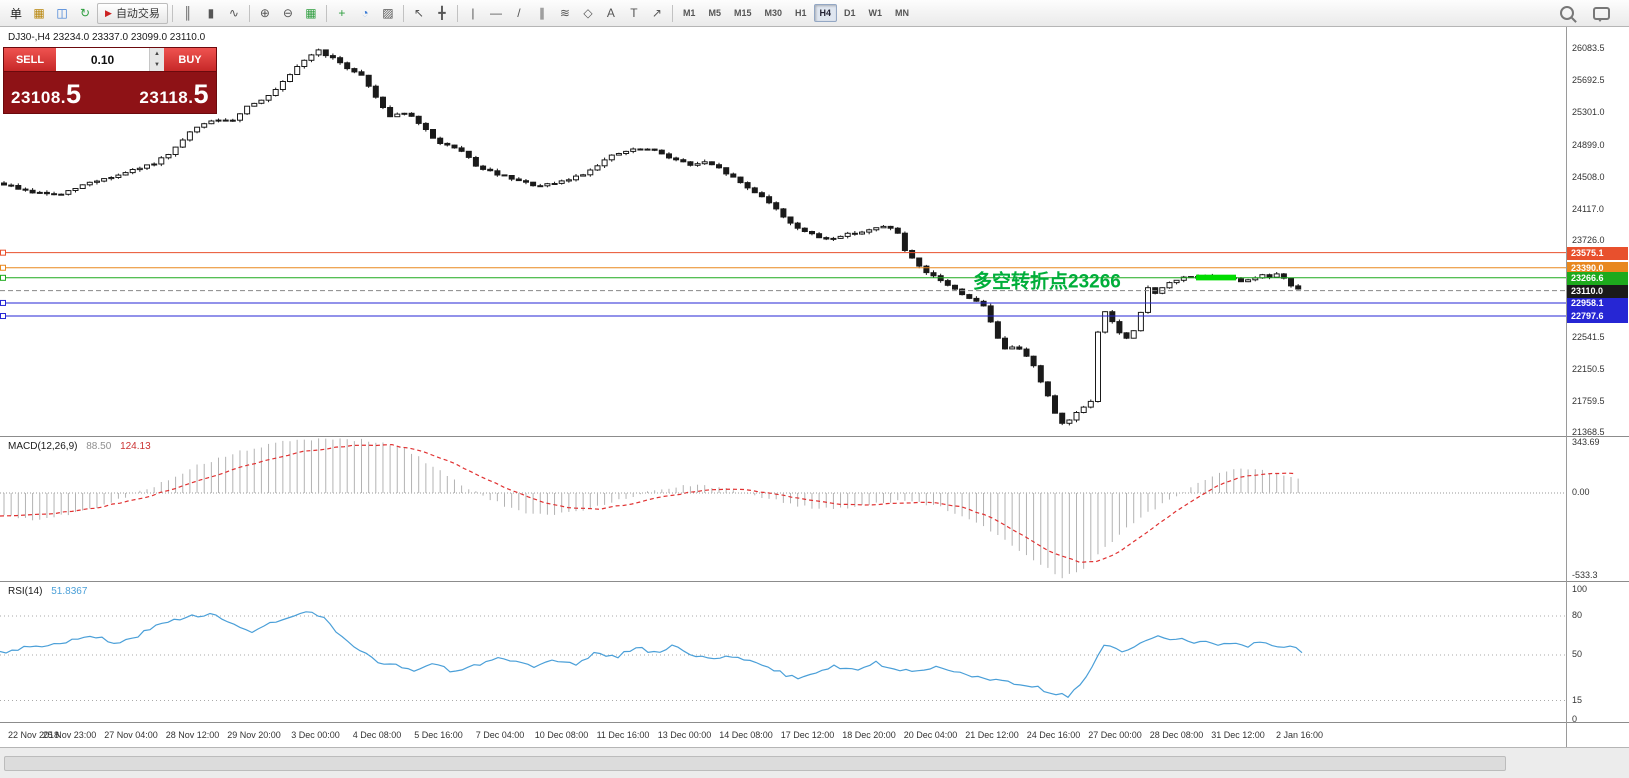 The width and height of the screenshot is (1629, 778). What do you see at coordinates (102, 59) in the screenshot?
I see `volume-input` at bounding box center [102, 59].